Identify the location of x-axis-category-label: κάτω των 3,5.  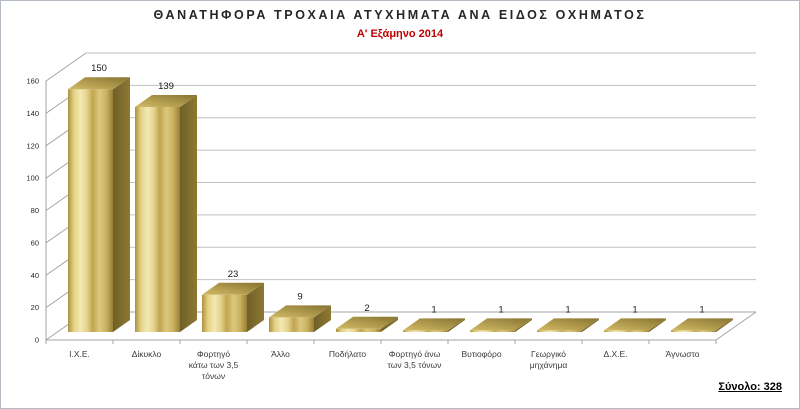
(214, 365).